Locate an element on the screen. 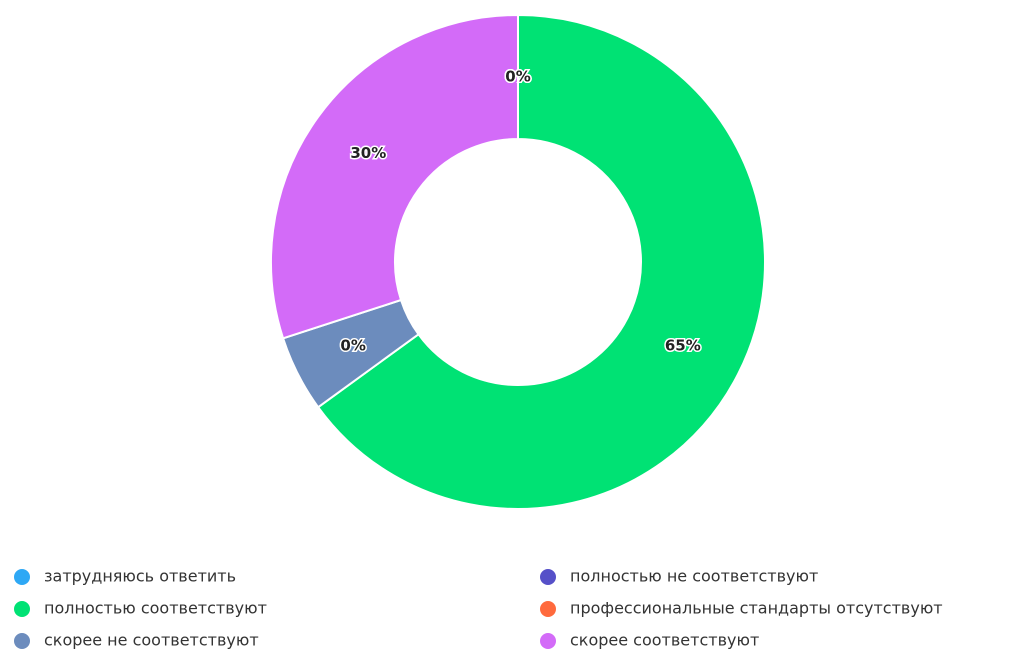 This screenshot has width=1029, height=657. legend-label: затрудняюсь ответить is located at coordinates (140, 576).